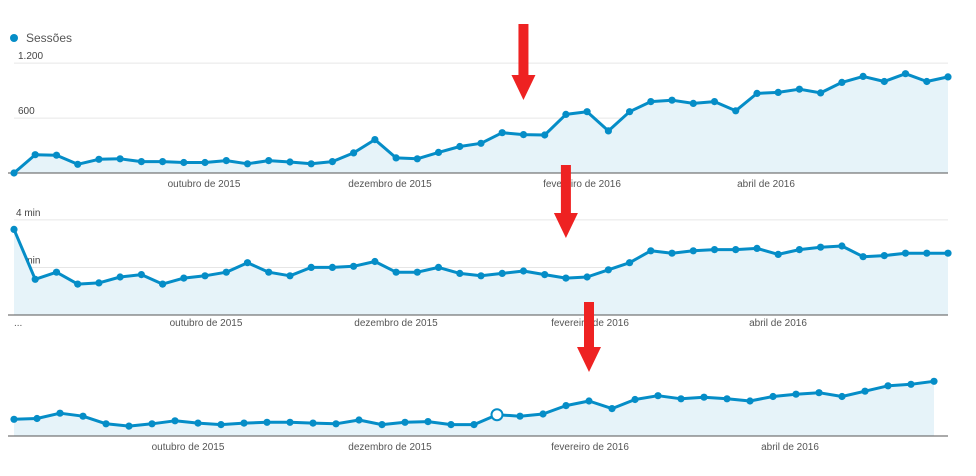 This screenshot has width=976, height=476. Describe the element at coordinates (188, 447) in the screenshot. I see `x-tick-label: outubro de 2015` at that location.